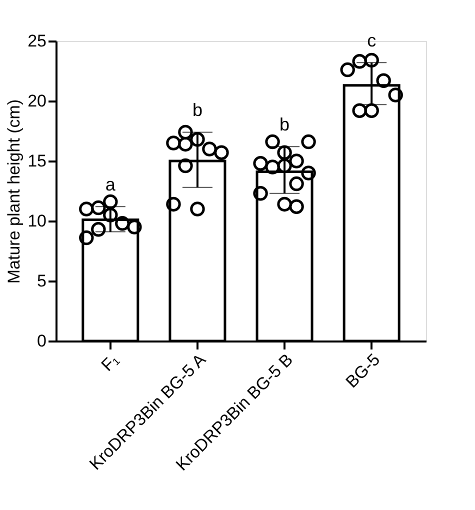 The image size is (475, 510). Describe the element at coordinates (110, 362) in the screenshot. I see `x-tick-label: F₁` at that location.